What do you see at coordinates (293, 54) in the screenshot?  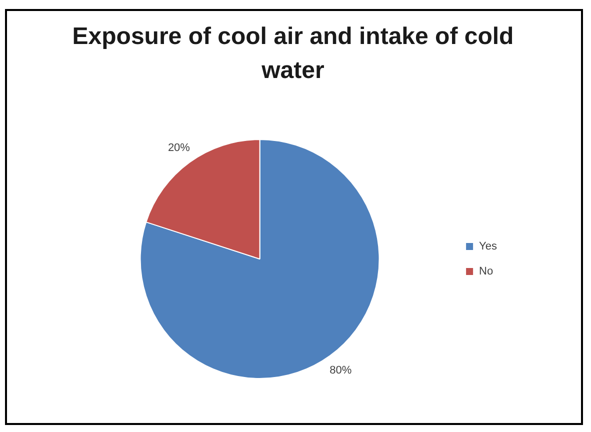 I see `chart-title: Exposure of cool air and intake of cold water` at bounding box center [293, 54].